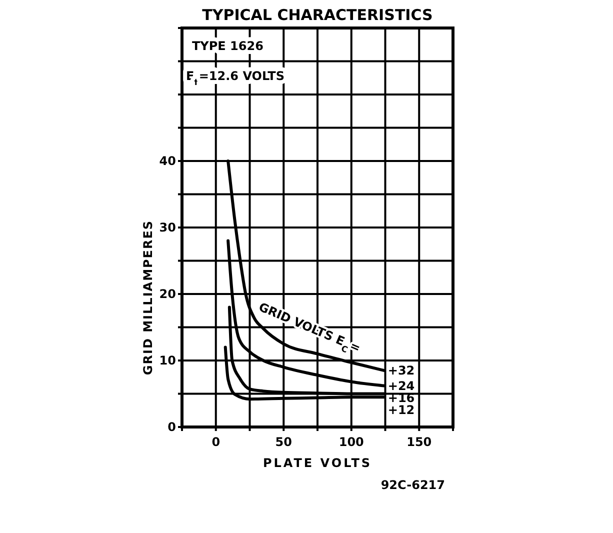  I want to click on y-axis-title: GRID MILLIAMPERES, so click(148, 298).